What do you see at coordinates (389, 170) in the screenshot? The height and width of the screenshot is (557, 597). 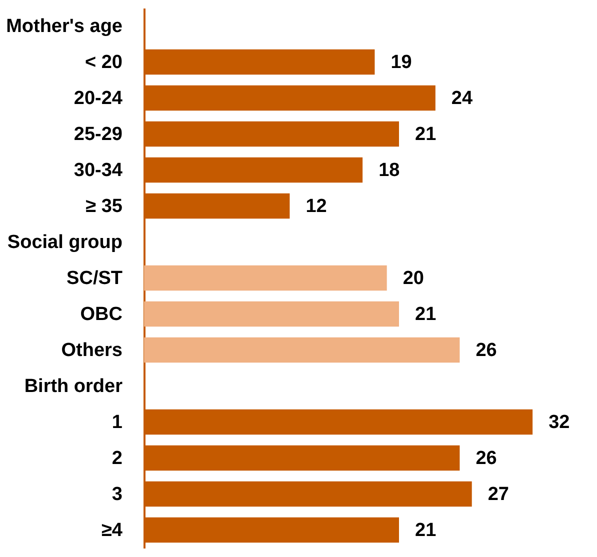 I see `data-label: 18` at bounding box center [389, 170].